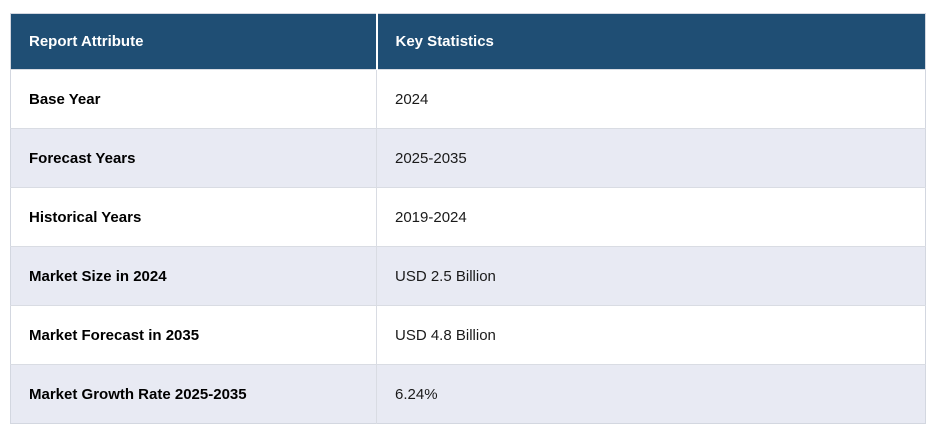 This screenshot has width=935, height=433. I want to click on key-statistic-cell: 6.24%, so click(651, 394).